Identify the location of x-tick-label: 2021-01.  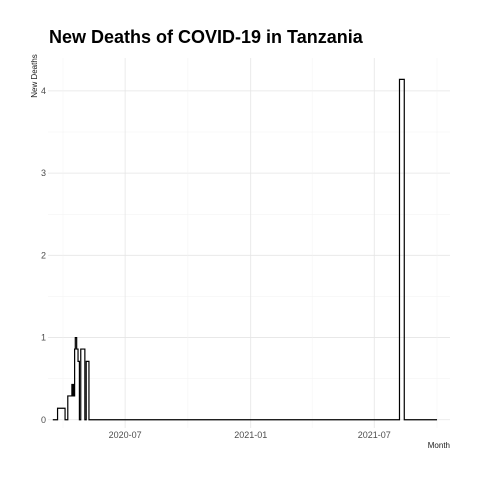
(250, 435).